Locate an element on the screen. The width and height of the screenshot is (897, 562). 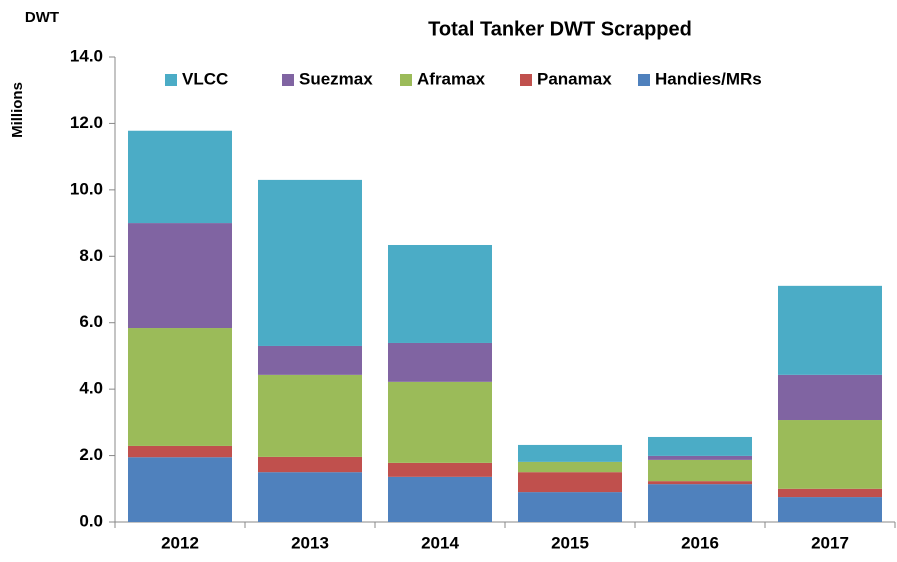
x-tick-label: 2015 is located at coordinates (570, 542).